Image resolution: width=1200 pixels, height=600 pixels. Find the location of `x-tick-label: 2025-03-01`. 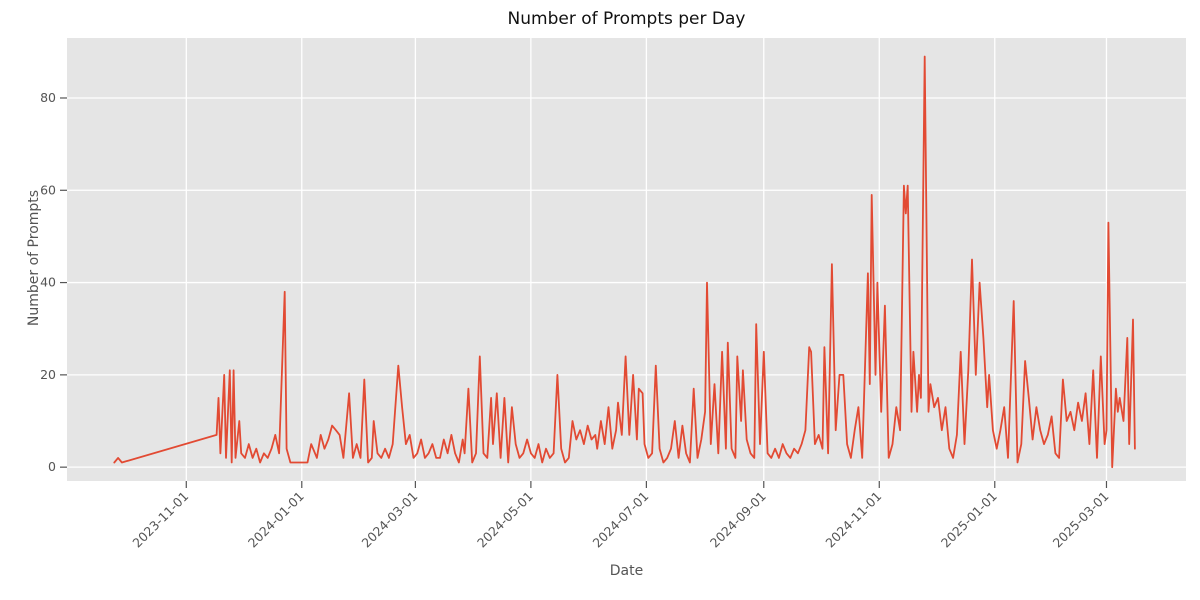

x-tick-label: 2025-03-01 is located at coordinates (1081, 520).